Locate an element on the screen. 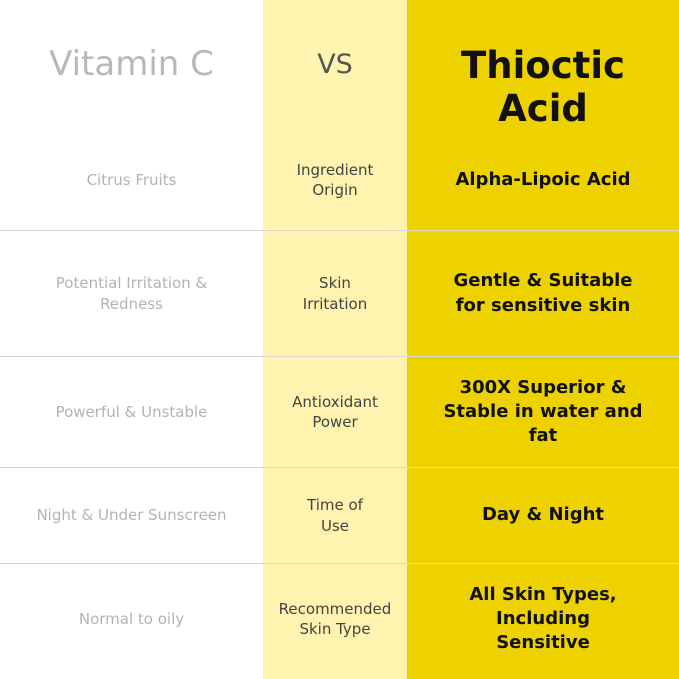  row-5-right: All Skin Types, Including Sensitive is located at coordinates (543, 618).